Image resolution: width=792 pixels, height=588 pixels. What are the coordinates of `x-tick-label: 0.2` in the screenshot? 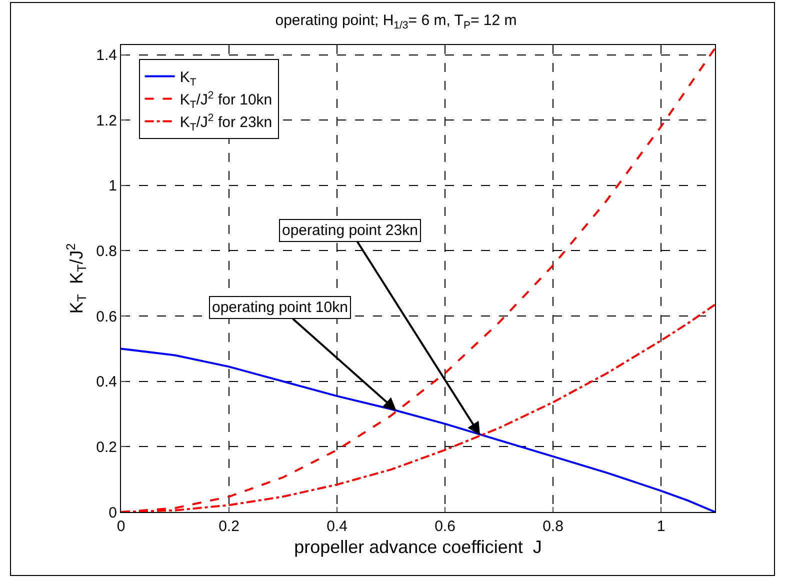 It's located at (229, 526).